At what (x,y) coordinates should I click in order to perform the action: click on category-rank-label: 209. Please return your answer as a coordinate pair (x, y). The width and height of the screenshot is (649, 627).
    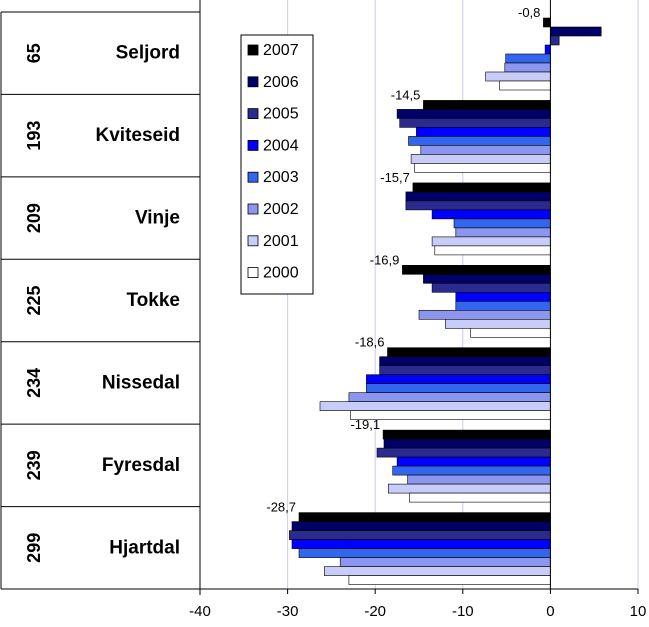
    Looking at the image, I should click on (34, 218).